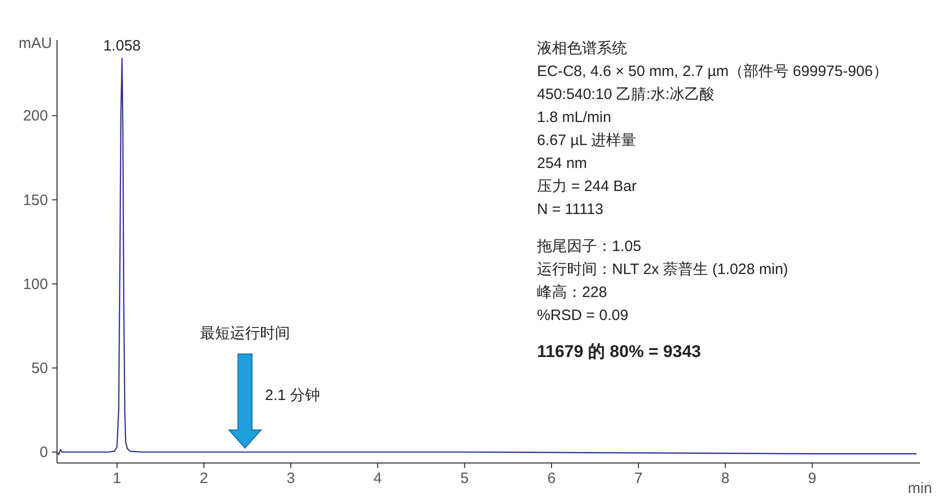 Image resolution: width=940 pixels, height=499 pixels. Describe the element at coordinates (35, 284) in the screenshot. I see `y-tick-label: 100` at that location.